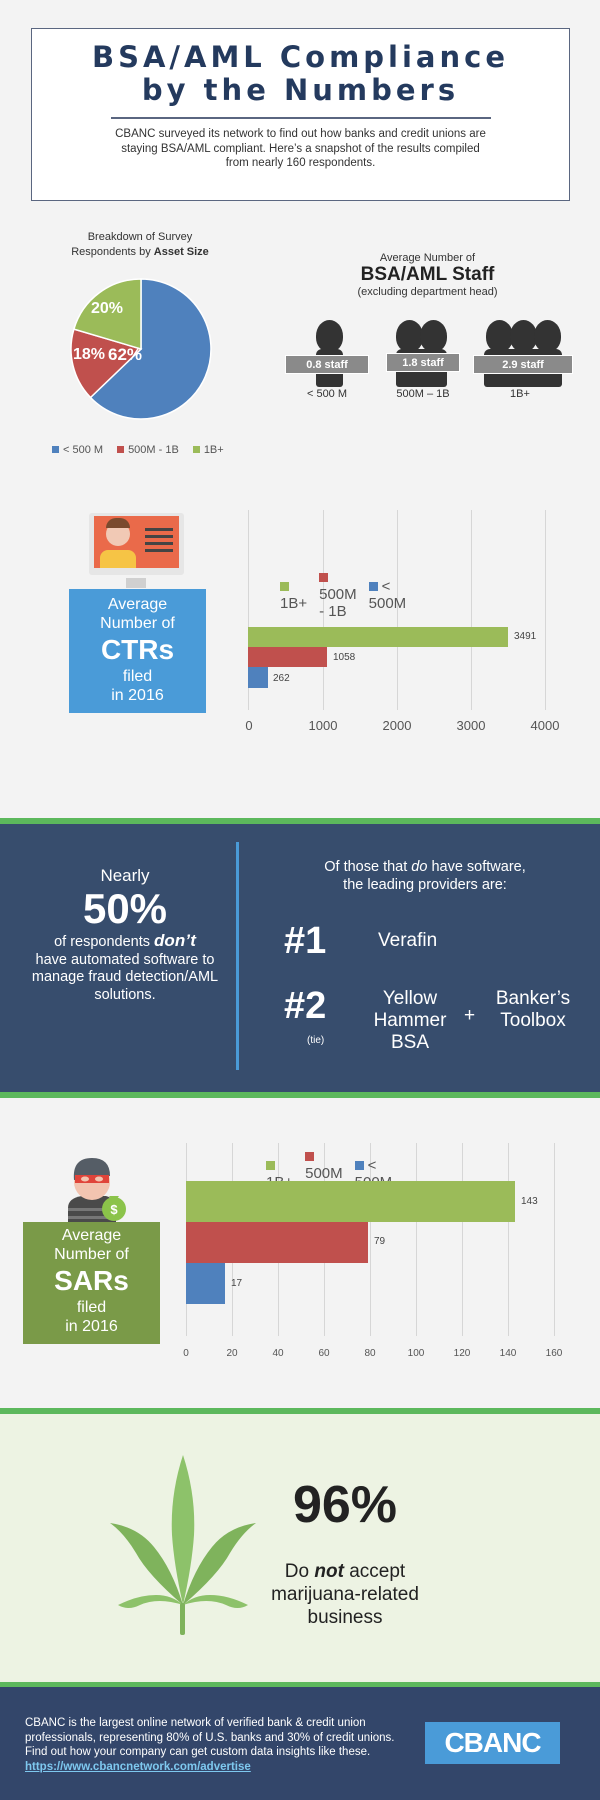  What do you see at coordinates (97, 1191) in the screenshot?
I see `thief-icon: $` at bounding box center [97, 1191].